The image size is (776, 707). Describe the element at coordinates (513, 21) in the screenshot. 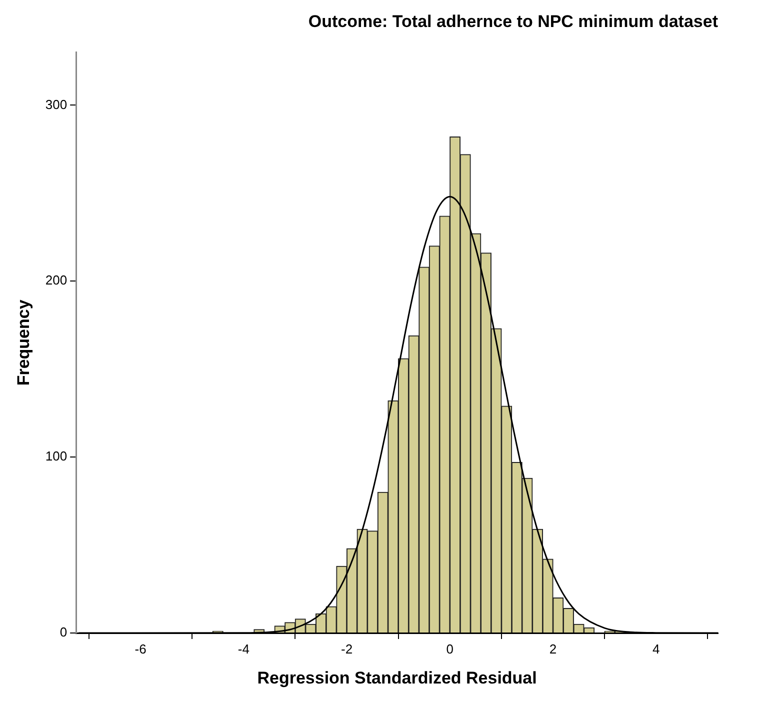

I see `chart-title: Outcome: Total adhernce to NPC minimum dataset` at that location.